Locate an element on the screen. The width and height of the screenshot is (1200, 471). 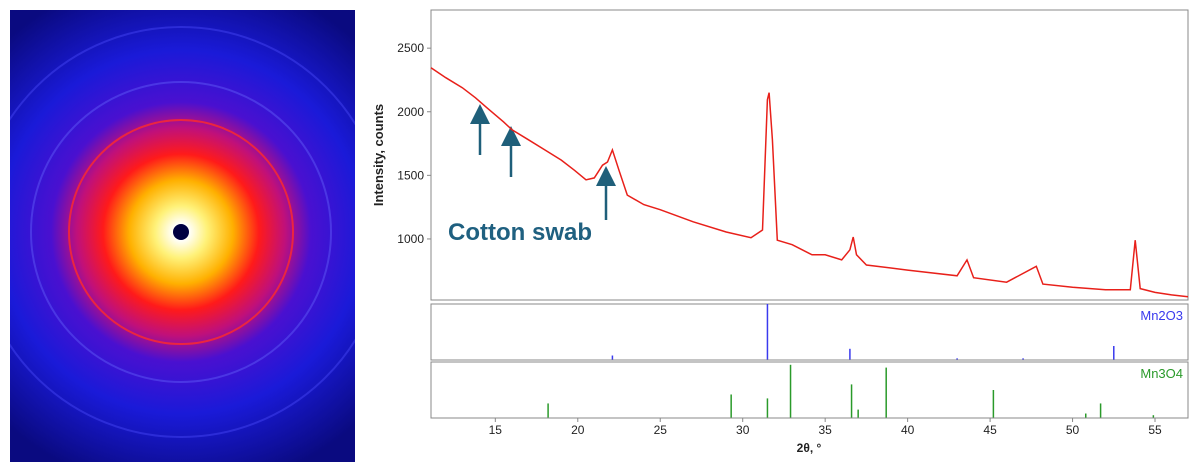
mn2o3-frame is located at coordinates (809, 332).